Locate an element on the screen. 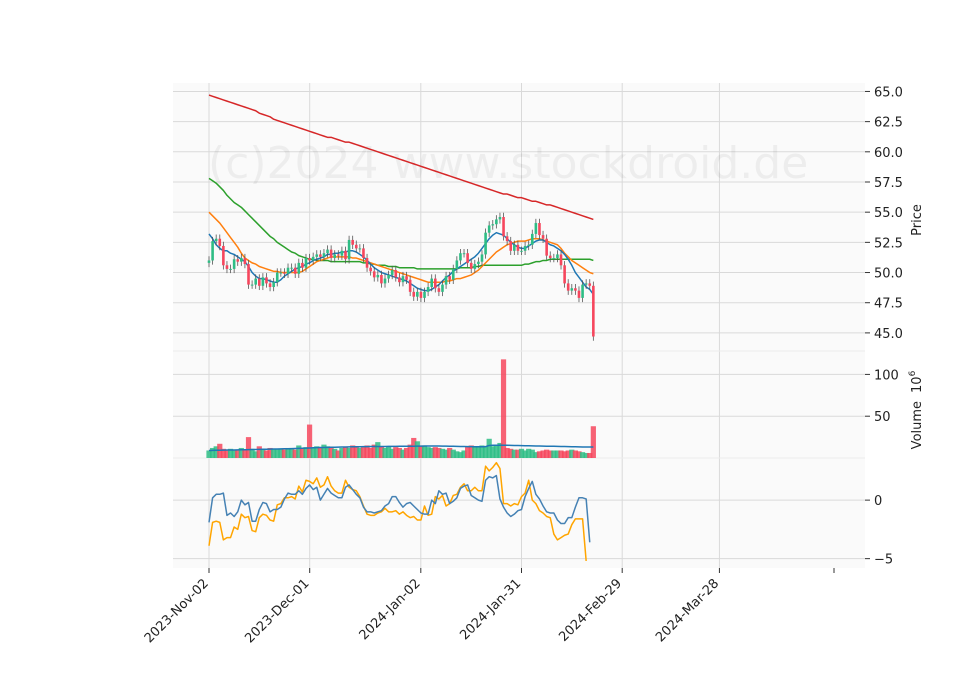 Image resolution: width=960 pixels, height=690 pixels. x-tick-label: 2024-Feb-29 is located at coordinates (590, 610).